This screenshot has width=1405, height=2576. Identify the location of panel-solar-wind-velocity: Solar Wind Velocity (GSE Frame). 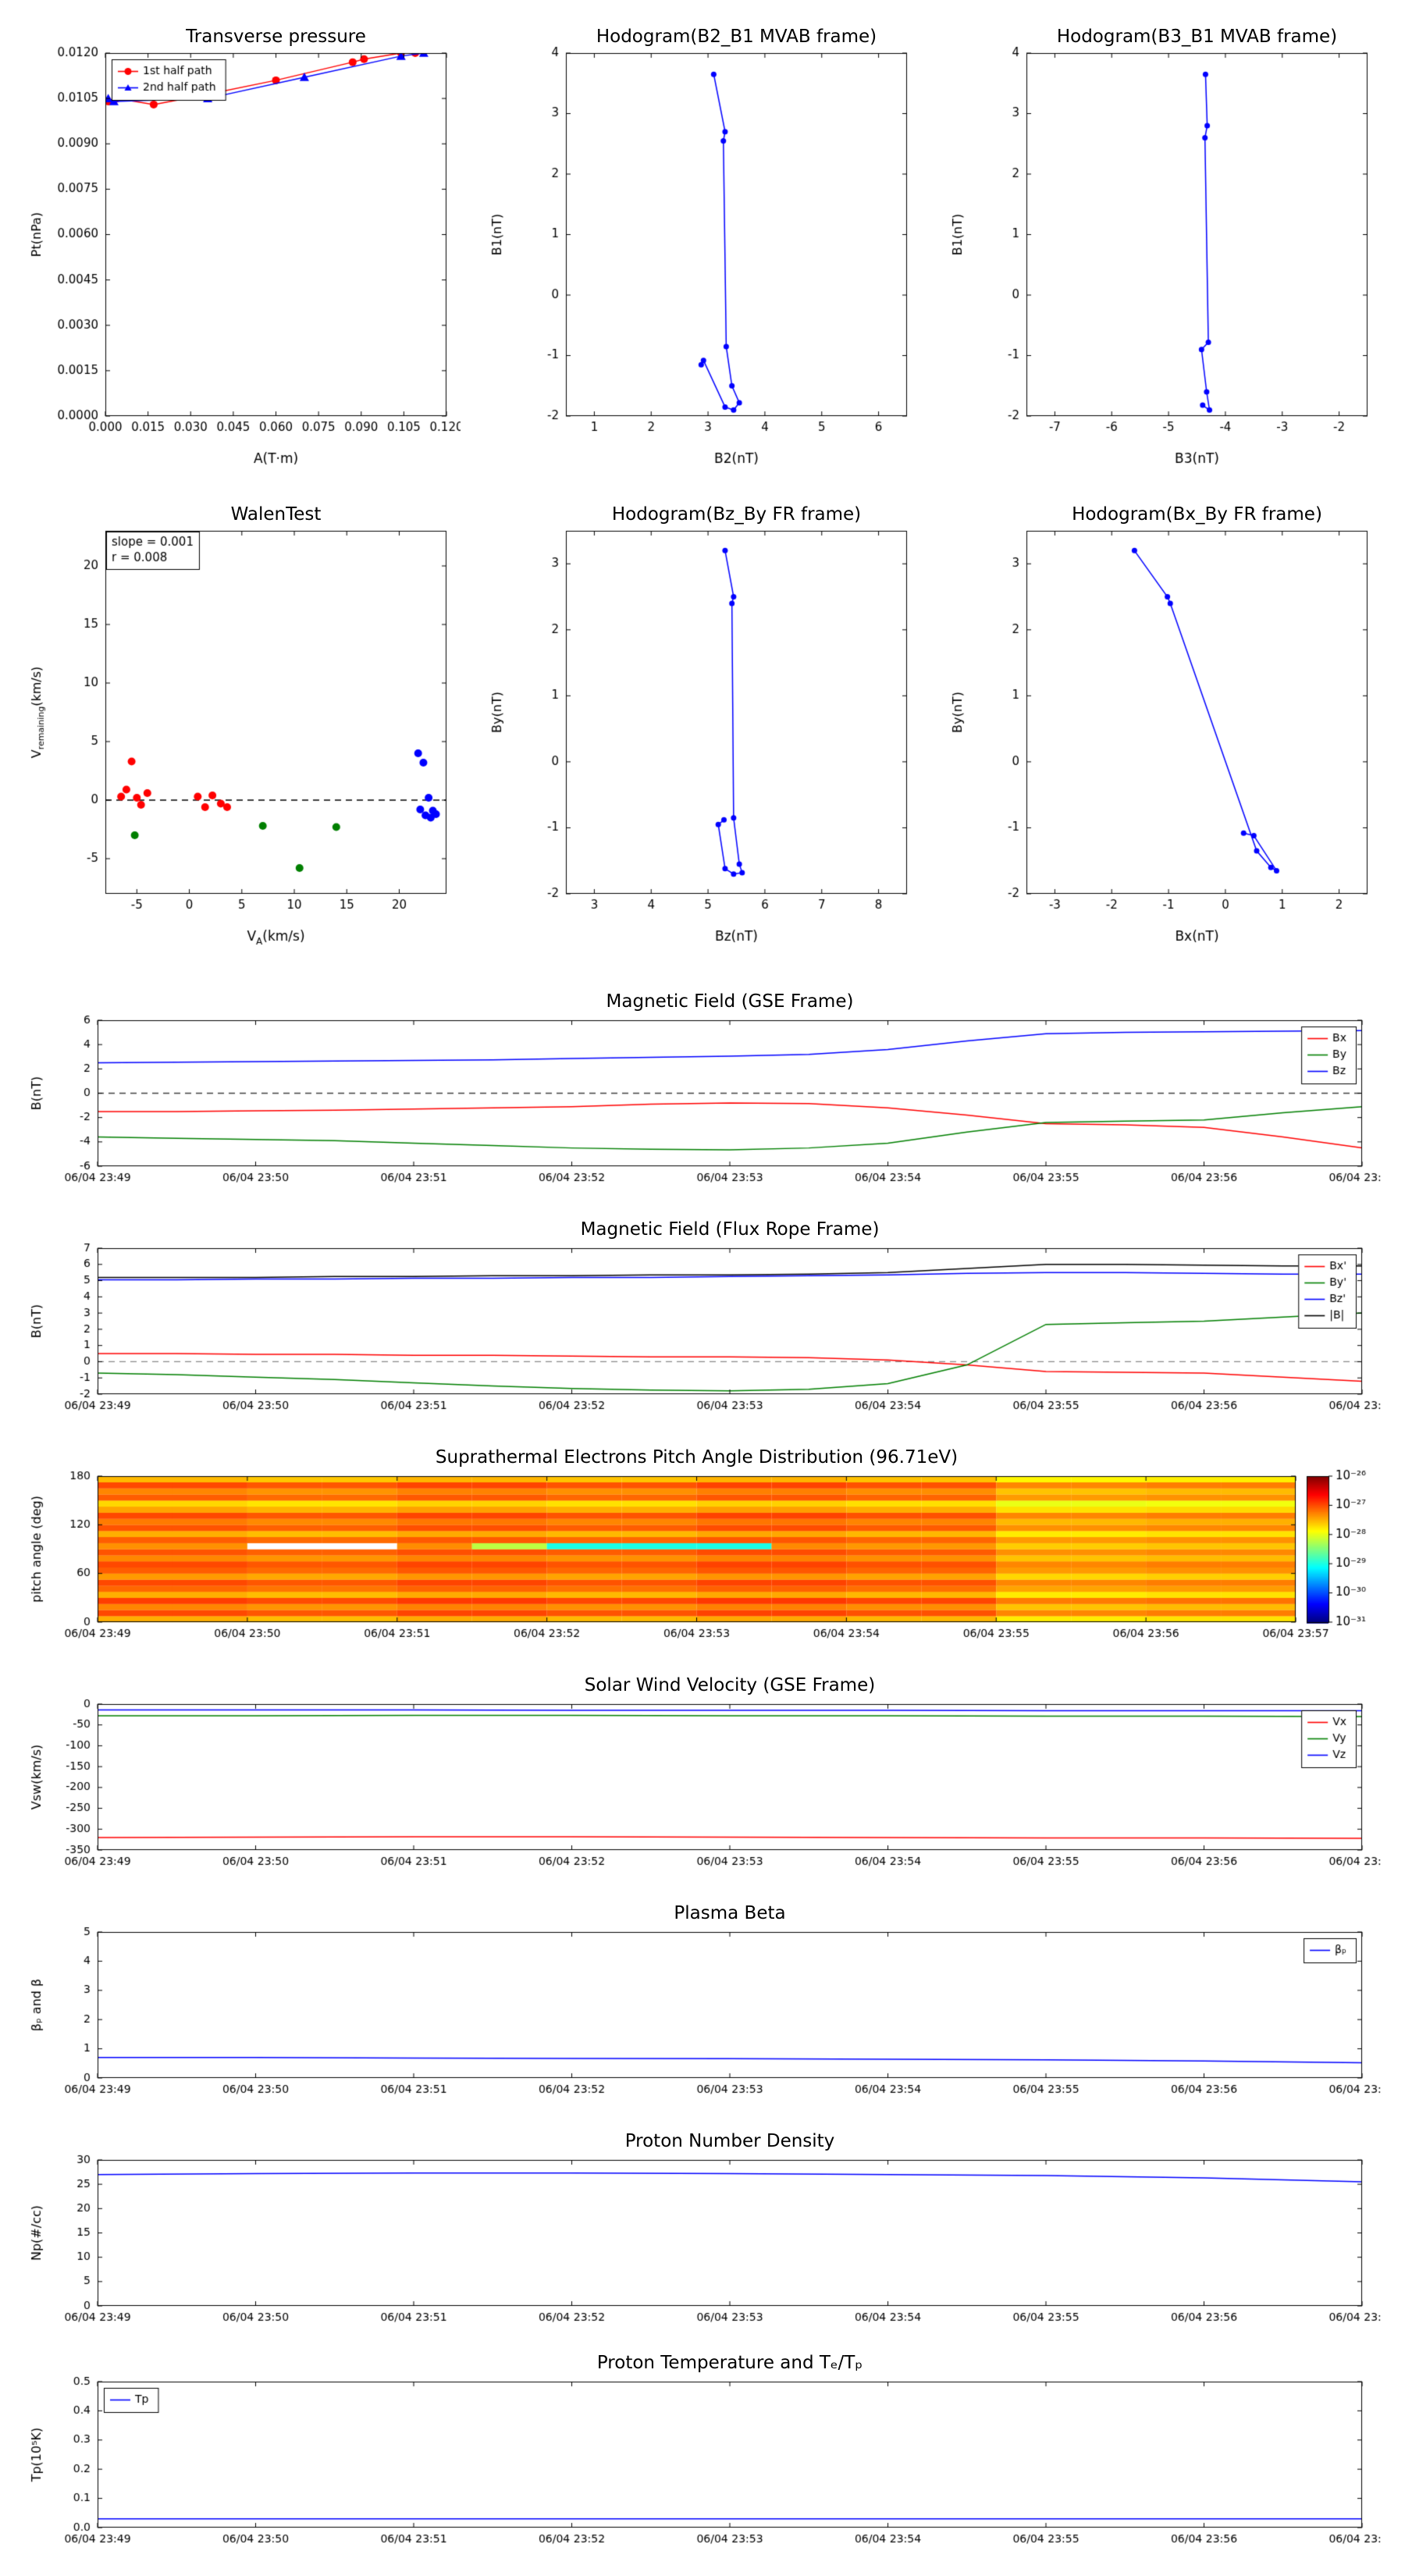
(703, 1782).